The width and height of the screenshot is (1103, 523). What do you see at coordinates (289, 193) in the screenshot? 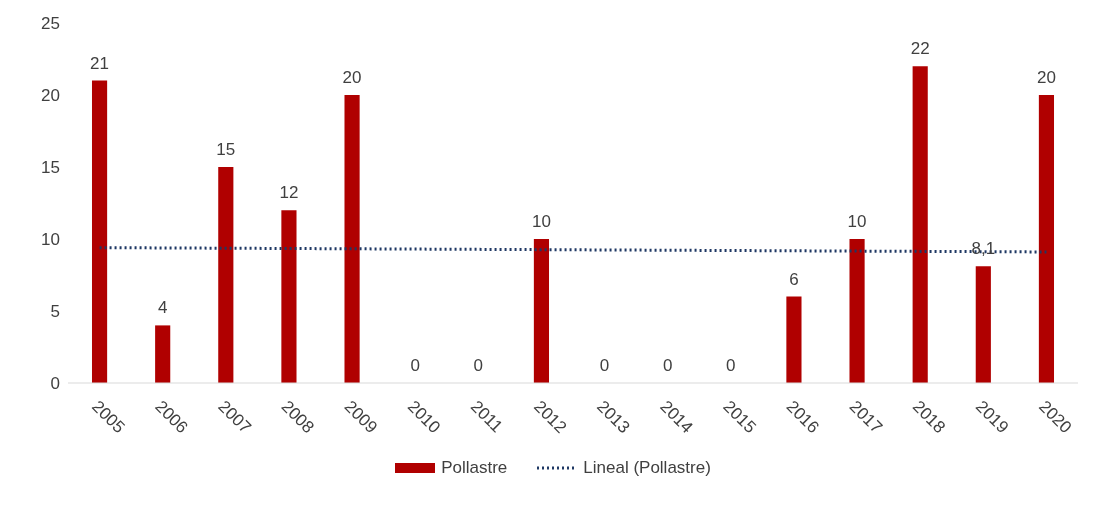
I see `data-label: 12` at bounding box center [289, 193].